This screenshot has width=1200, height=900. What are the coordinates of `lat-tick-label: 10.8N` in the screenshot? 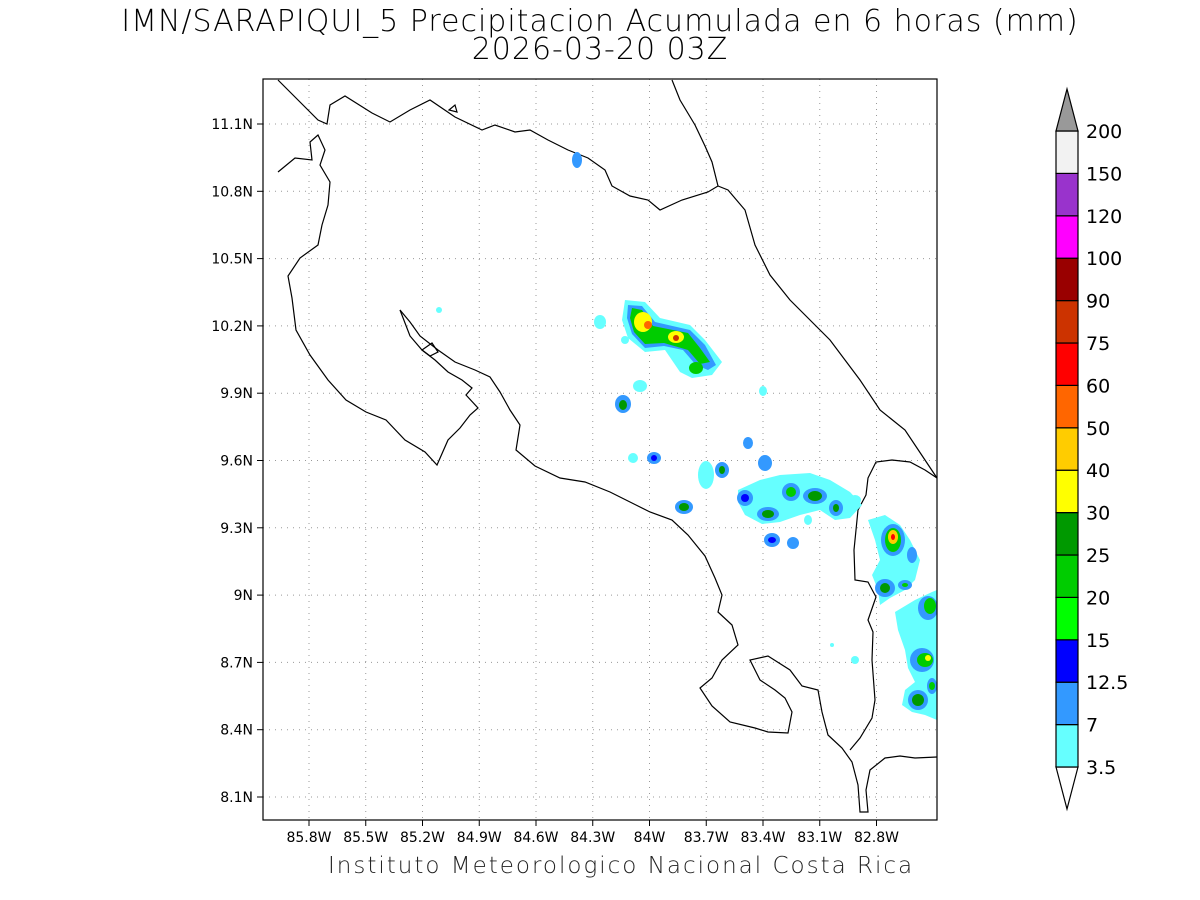 It's located at (232, 192).